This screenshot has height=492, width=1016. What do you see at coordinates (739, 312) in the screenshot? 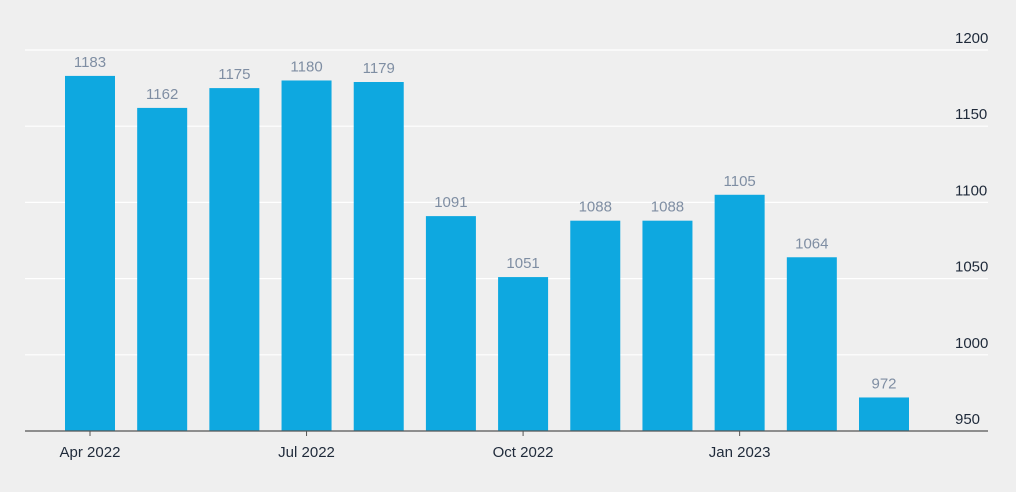
I see `bar-jan-2023` at bounding box center [739, 312].